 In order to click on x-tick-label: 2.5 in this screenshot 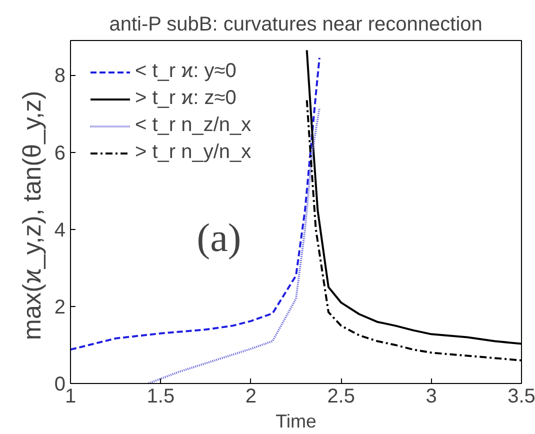, I will do `click(341, 397)`.